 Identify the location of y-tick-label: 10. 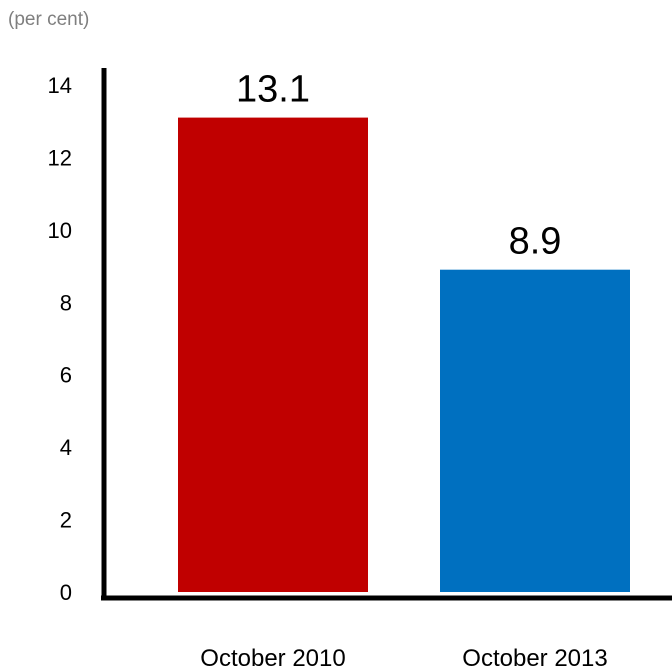
(60, 230).